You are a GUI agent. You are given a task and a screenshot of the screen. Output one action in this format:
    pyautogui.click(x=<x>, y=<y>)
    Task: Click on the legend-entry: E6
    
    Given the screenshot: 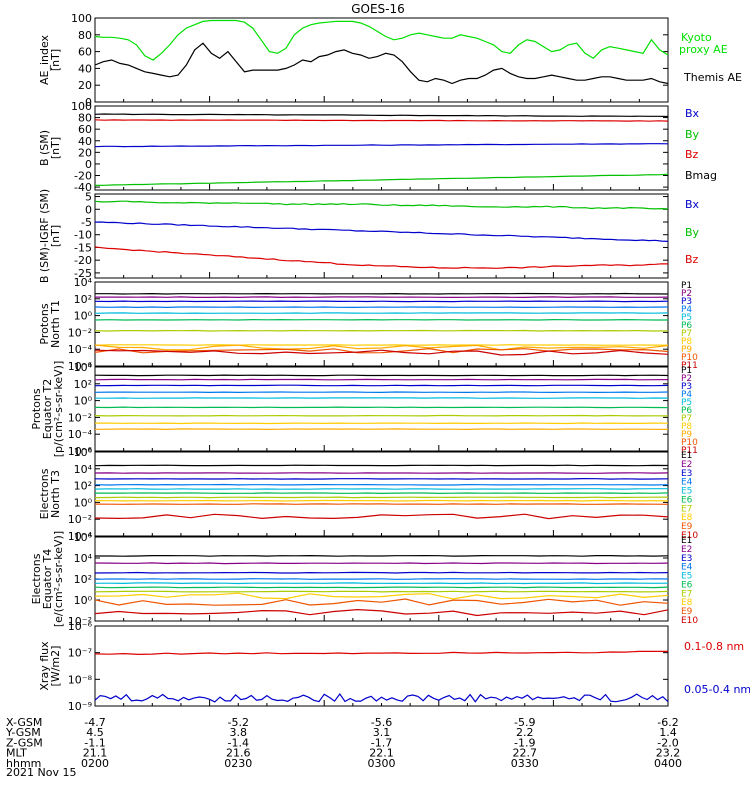 What is the action you would take?
    pyautogui.click(x=687, y=500)
    